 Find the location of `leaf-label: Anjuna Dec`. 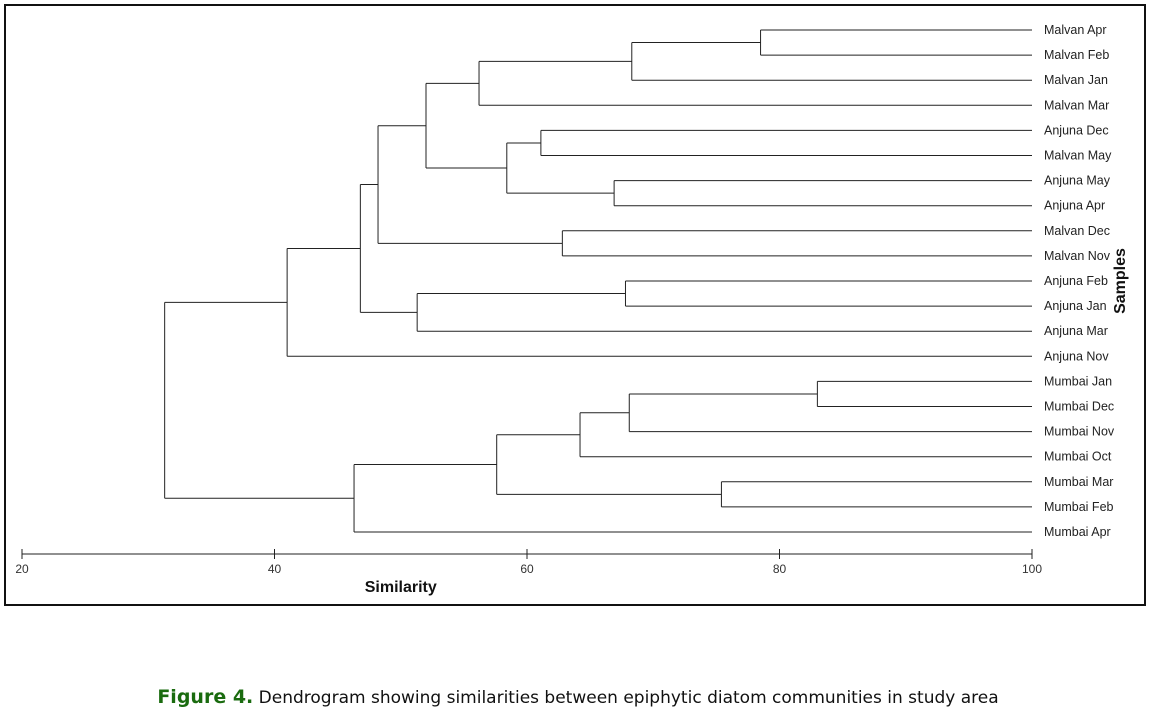

leaf-label: Anjuna Dec is located at coordinates (1076, 130).